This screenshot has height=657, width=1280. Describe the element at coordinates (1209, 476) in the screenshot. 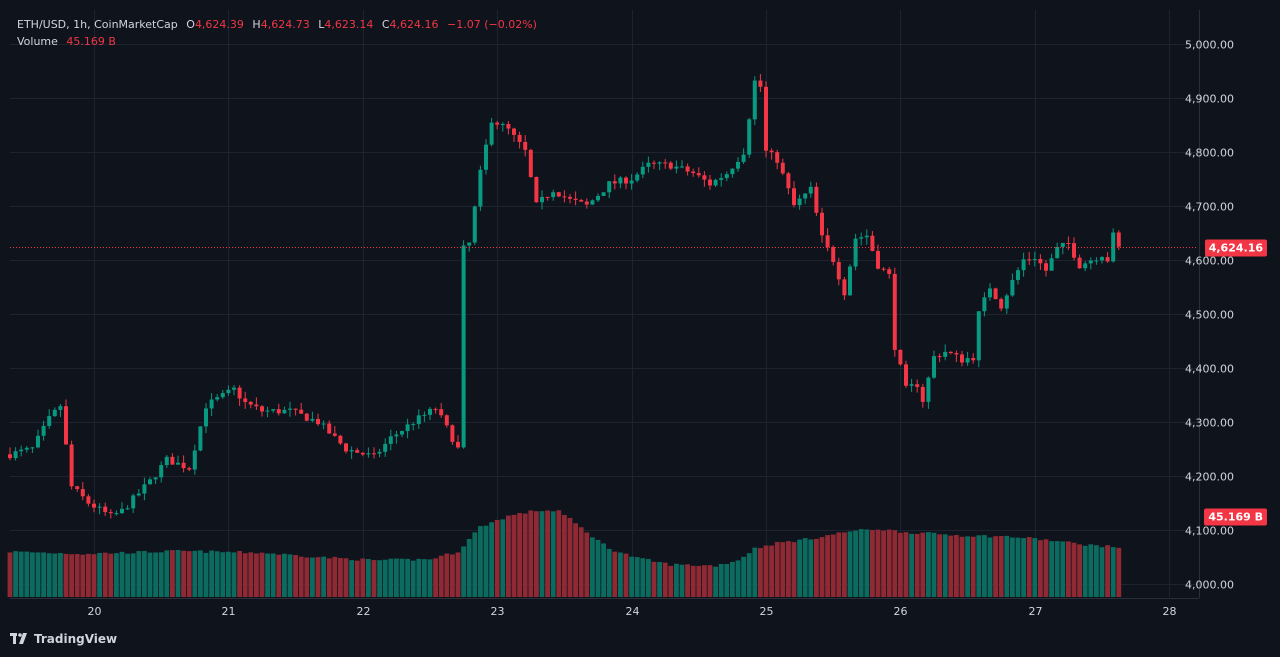

I see `price-tick-label: 4,200.00` at that location.